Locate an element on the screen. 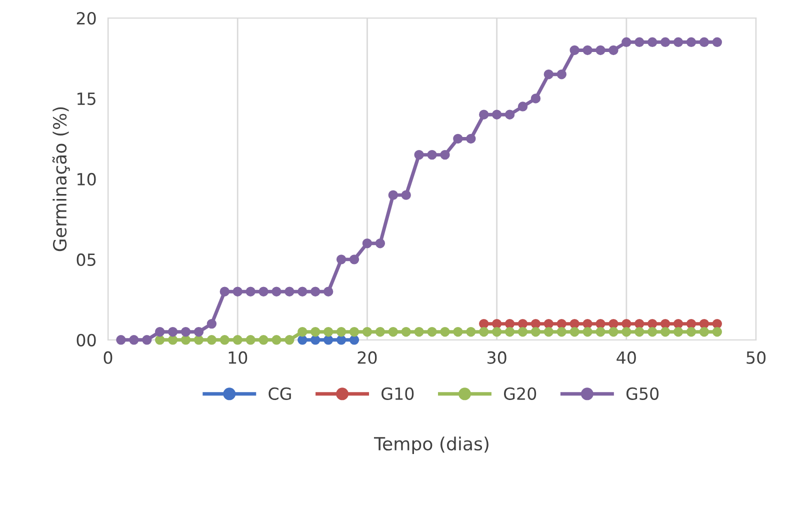 The width and height of the screenshot is (806, 515). y-tick-label: 00 is located at coordinates (86, 340).